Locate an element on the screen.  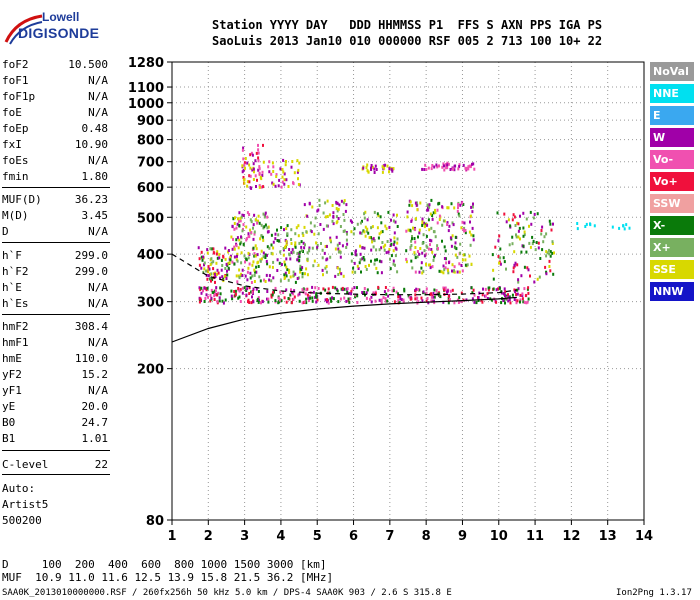
y-tick-label: 1280 is located at coordinates (146, 63).